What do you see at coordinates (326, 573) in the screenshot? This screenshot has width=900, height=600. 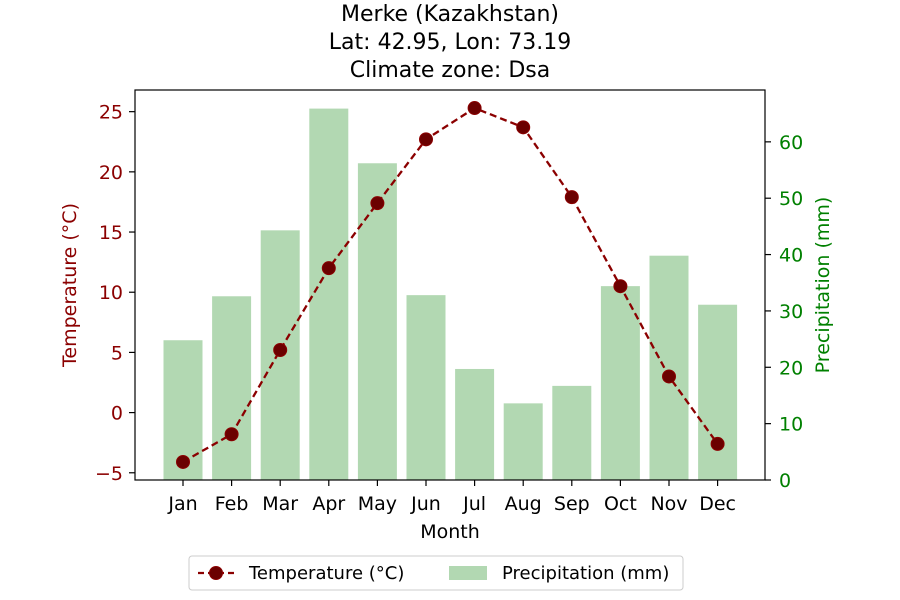 I see `legend-temperature-label: Temperature (°C)` at bounding box center [326, 573].